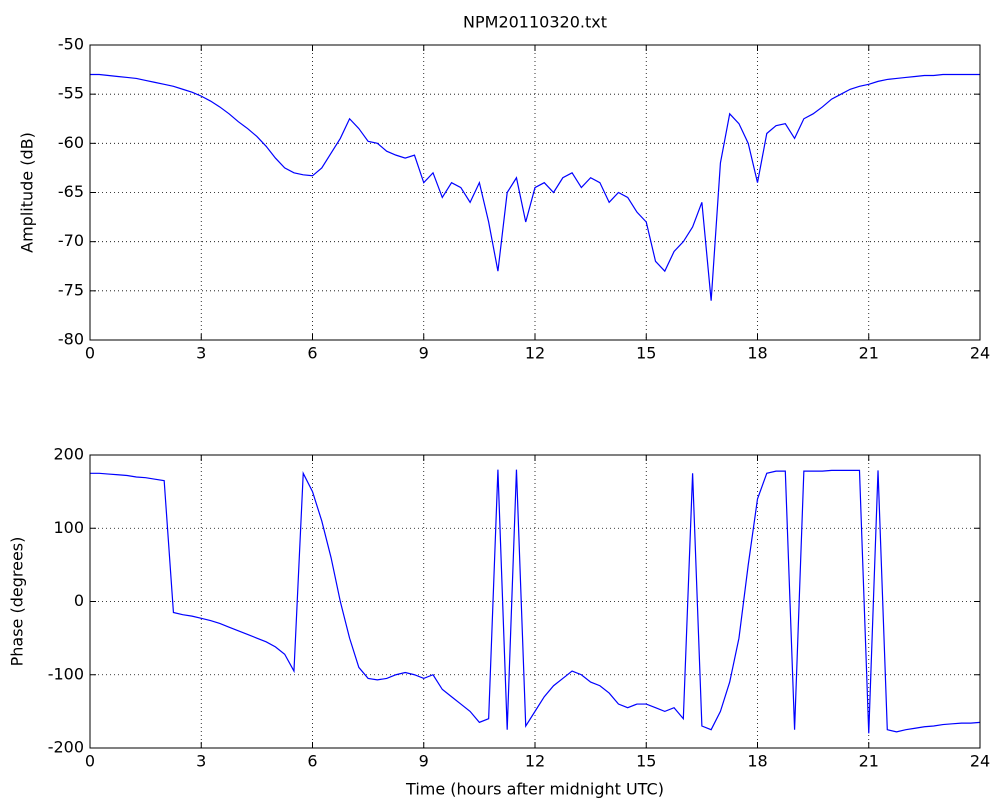 This screenshot has width=998, height=806. What do you see at coordinates (71, 44) in the screenshot?
I see `y-tick-label: -50` at bounding box center [71, 44].